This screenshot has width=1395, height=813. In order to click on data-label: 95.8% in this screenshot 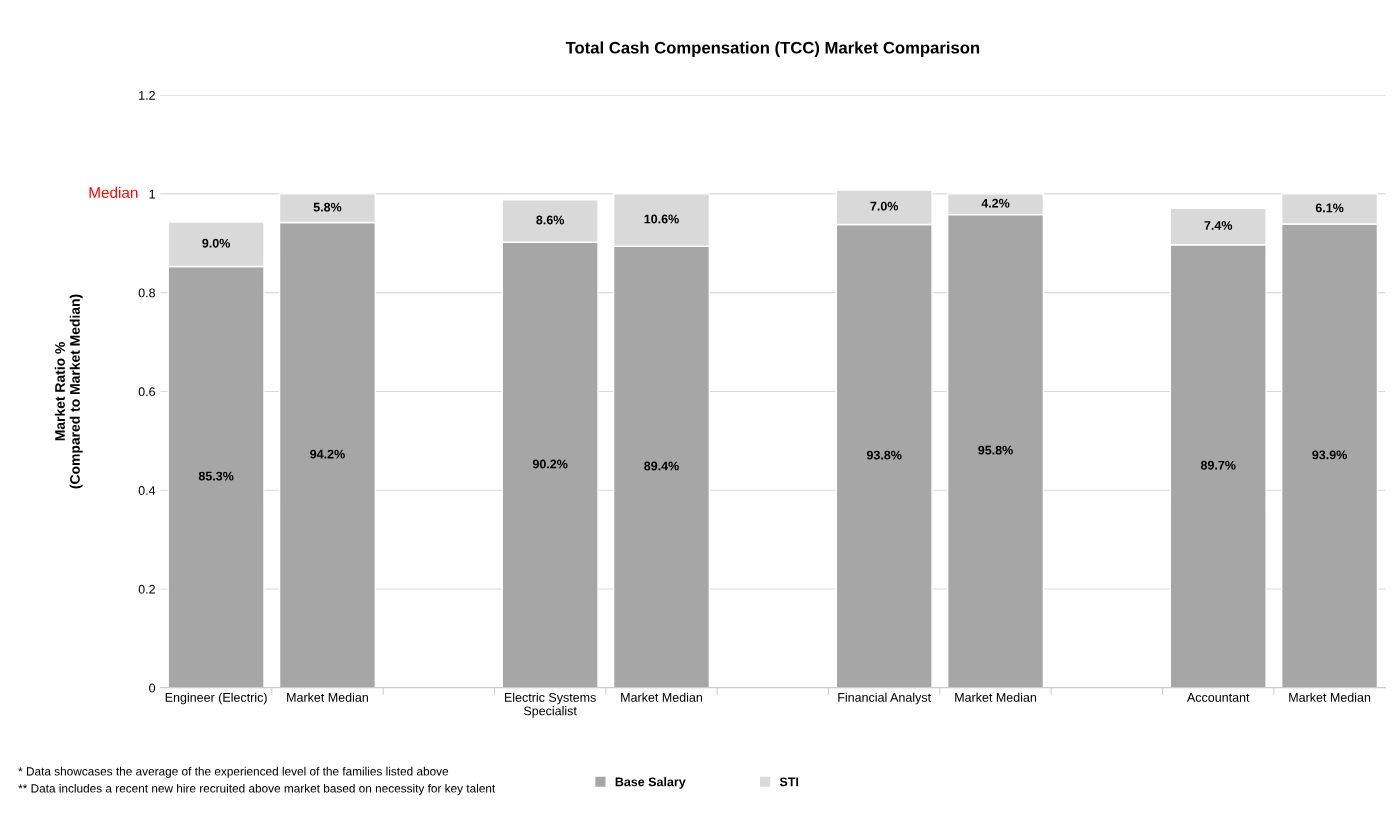, I will do `click(995, 450)`.